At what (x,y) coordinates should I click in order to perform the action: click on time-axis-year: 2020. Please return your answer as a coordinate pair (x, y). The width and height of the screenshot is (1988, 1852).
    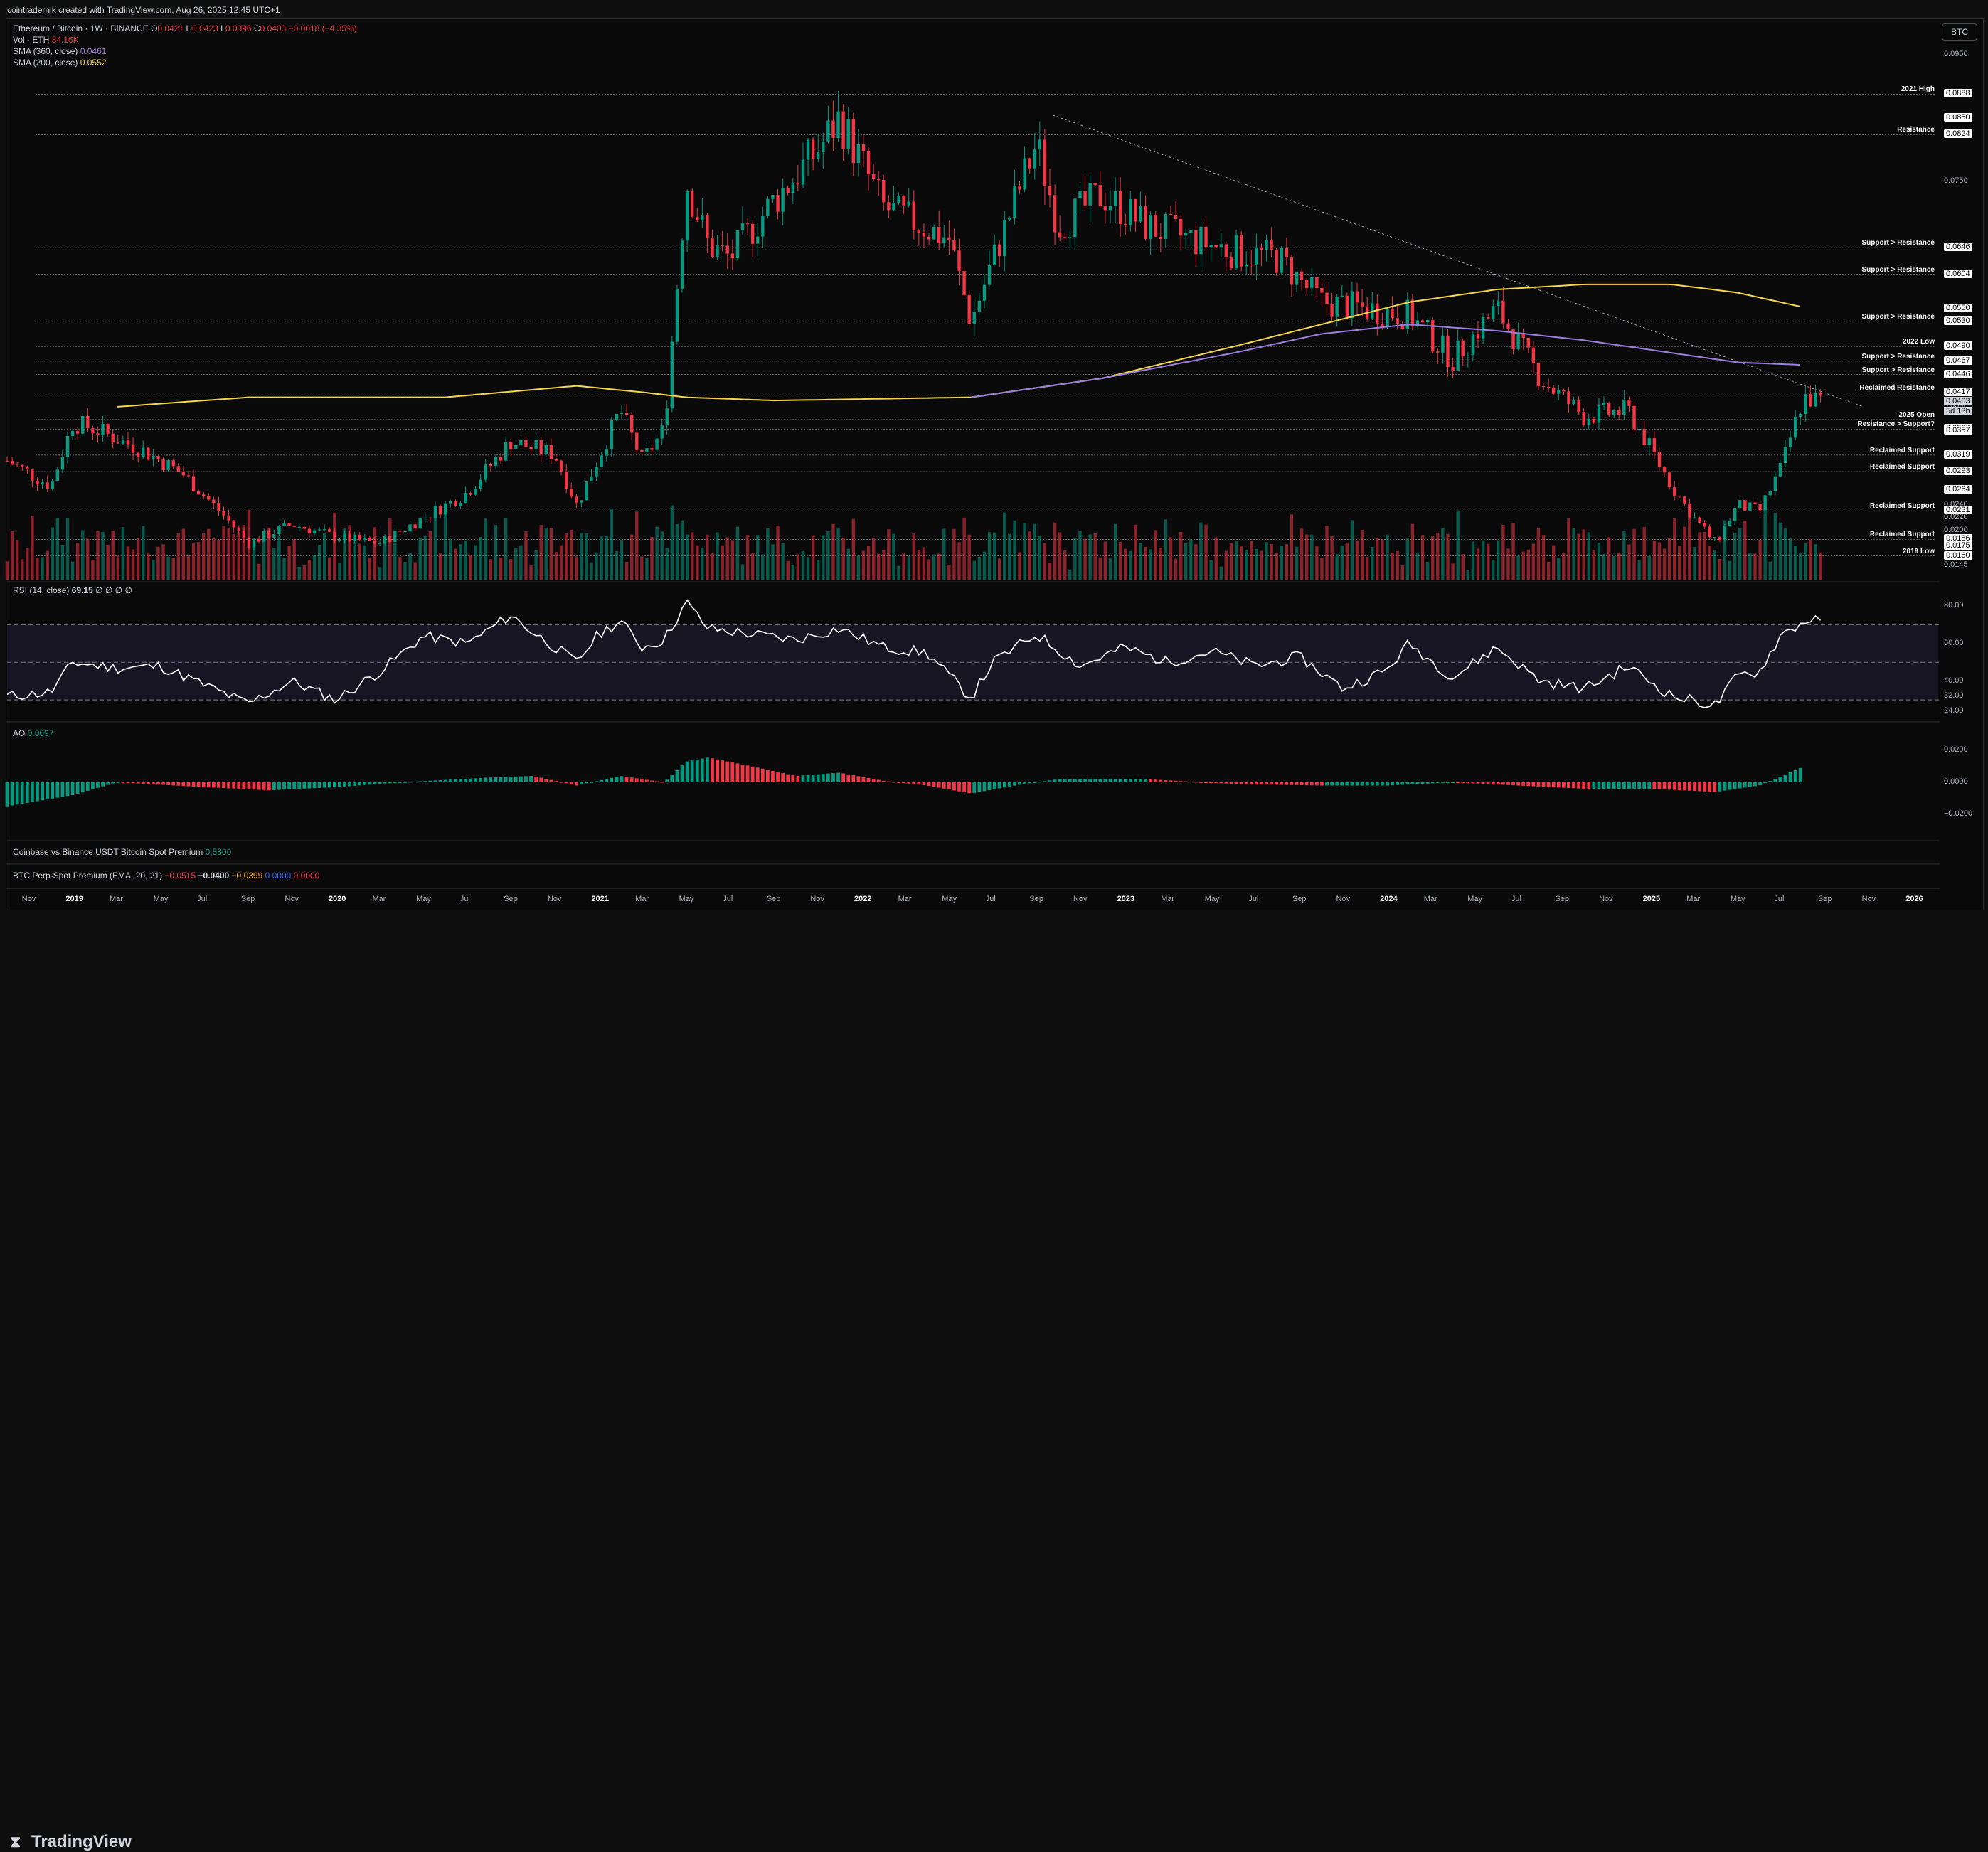
    Looking at the image, I should click on (337, 899).